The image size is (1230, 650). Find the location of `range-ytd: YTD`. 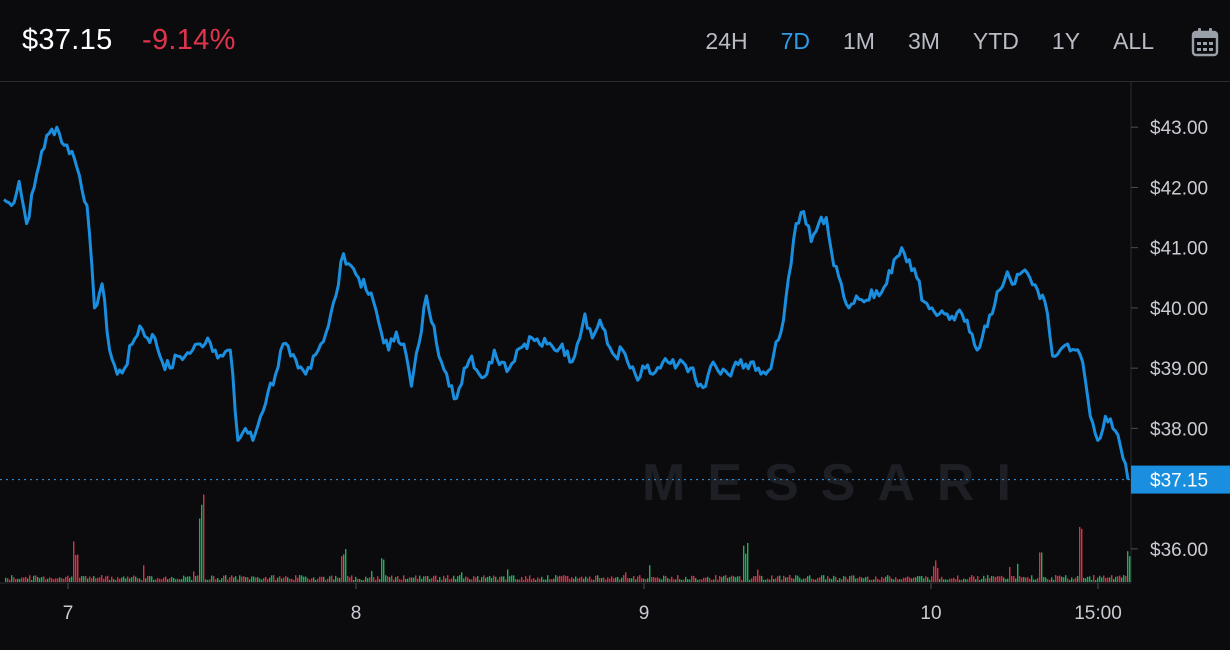

range-ytd: YTD is located at coordinates (995, 41).